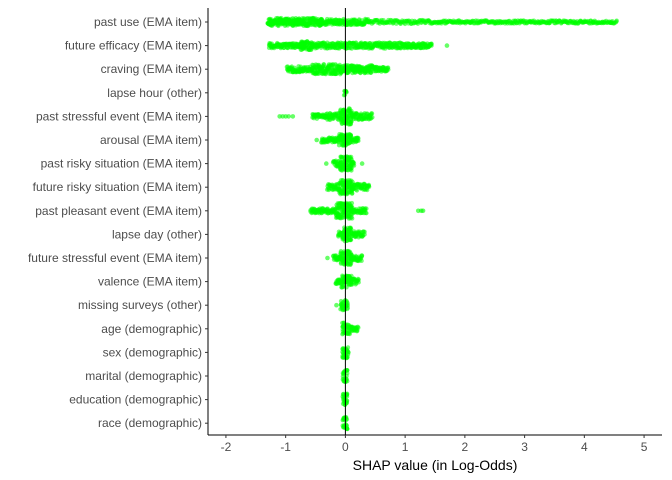 The width and height of the screenshot is (672, 480). I want to click on y-tick-label: lapse hour (other), so click(154, 93).